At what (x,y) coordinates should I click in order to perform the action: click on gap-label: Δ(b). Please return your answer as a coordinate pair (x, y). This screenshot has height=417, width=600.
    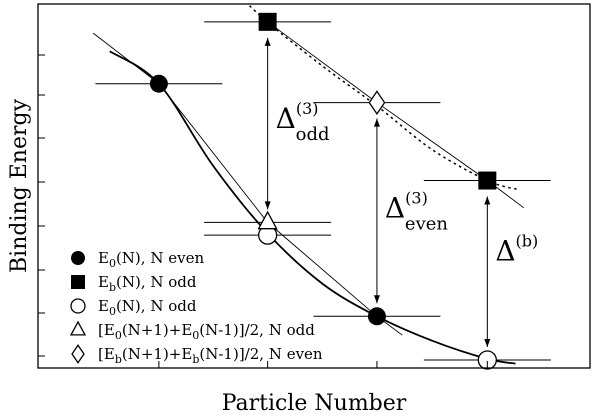
    Looking at the image, I should click on (516, 249).